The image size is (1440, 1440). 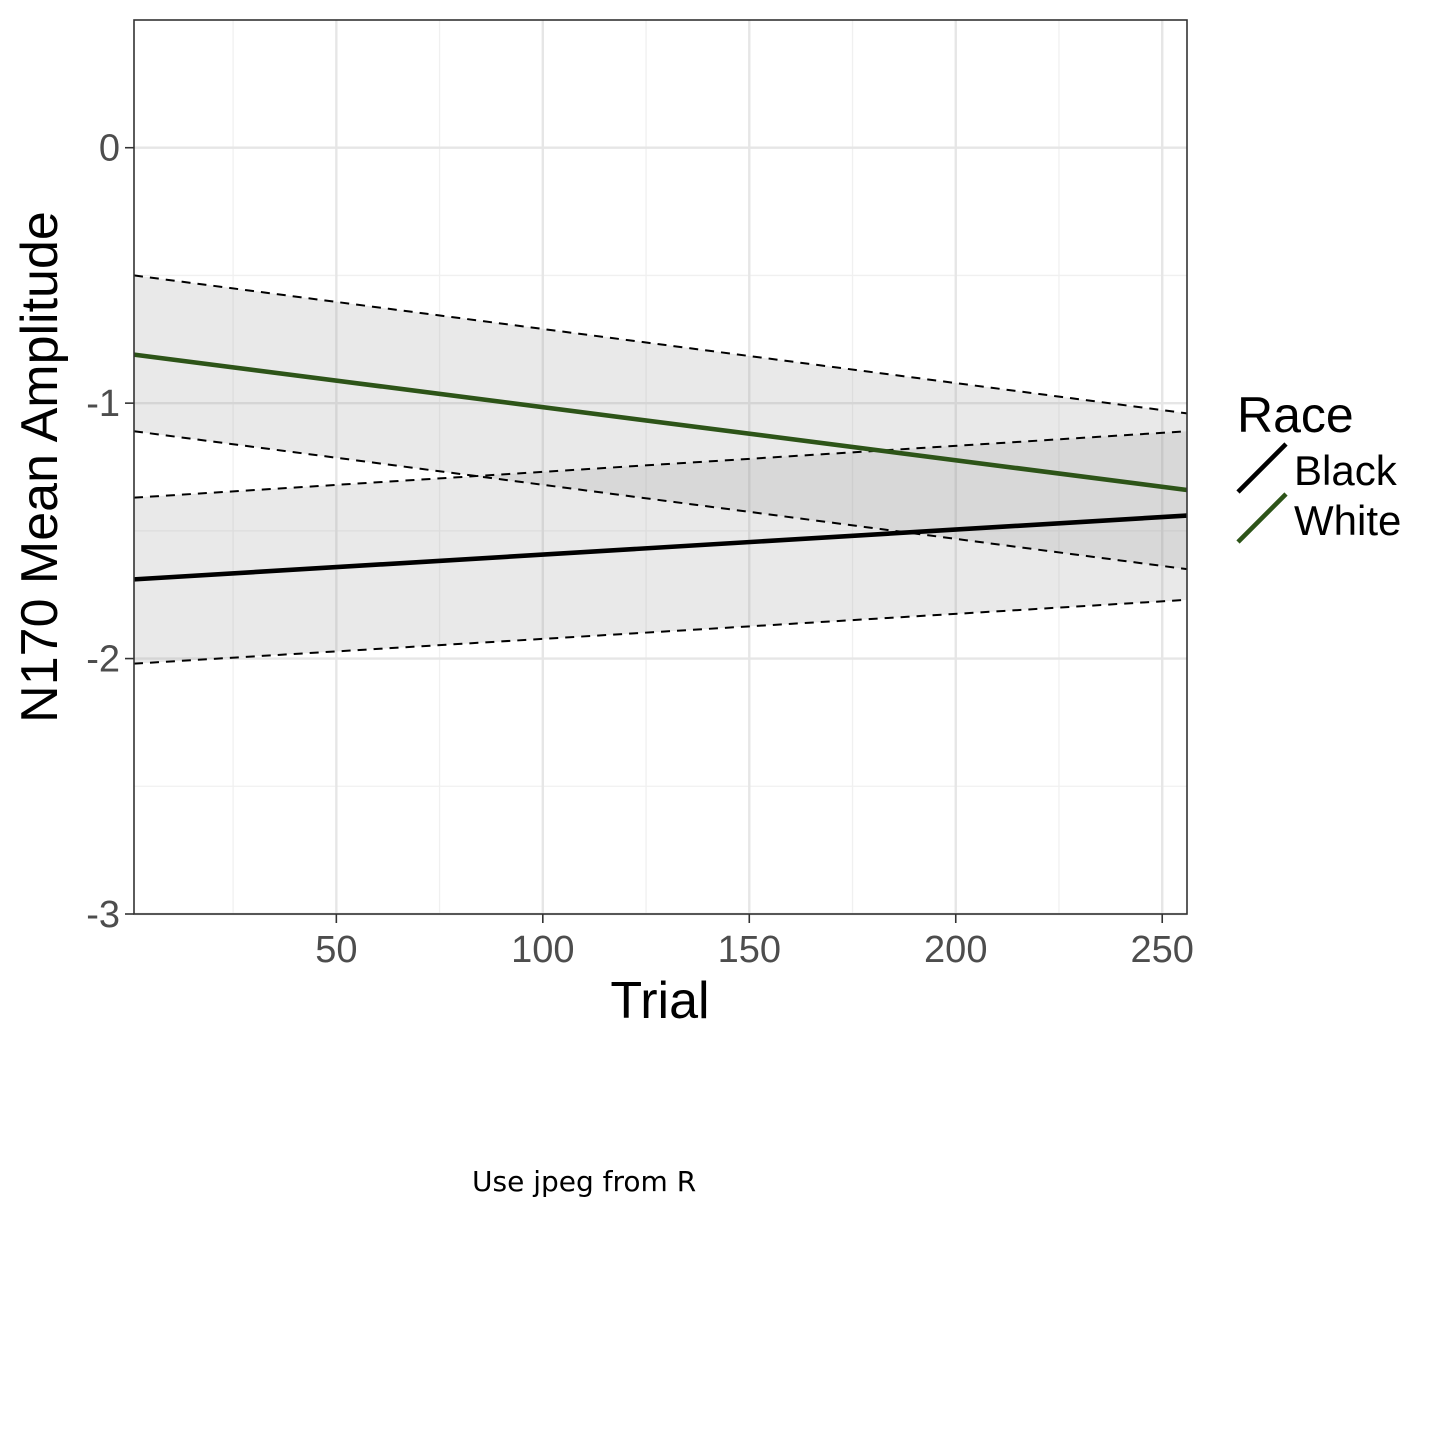 I want to click on x-tick-label: 150, so click(x=749, y=950).